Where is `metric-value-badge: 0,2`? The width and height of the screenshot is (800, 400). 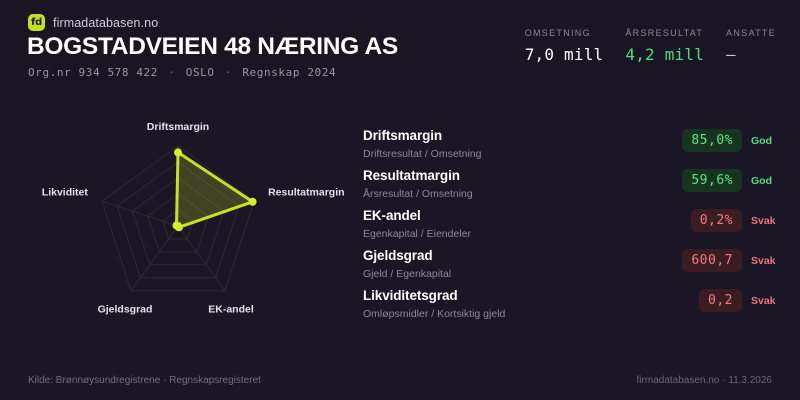 metric-value-badge: 0,2 is located at coordinates (720, 300).